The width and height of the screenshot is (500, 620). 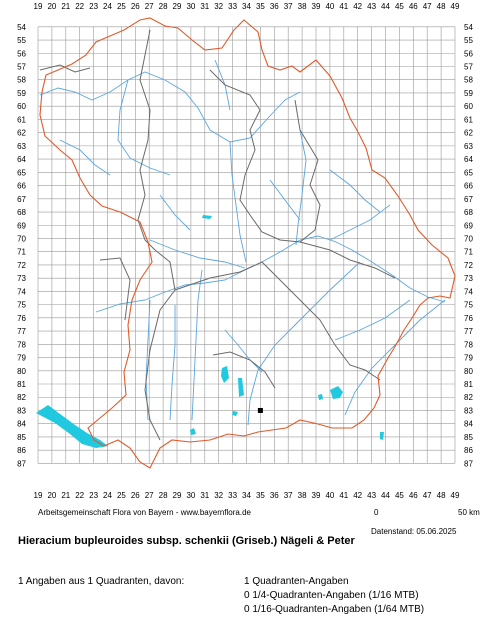 I want to click on y-axis-label: 55, so click(x=468, y=40).